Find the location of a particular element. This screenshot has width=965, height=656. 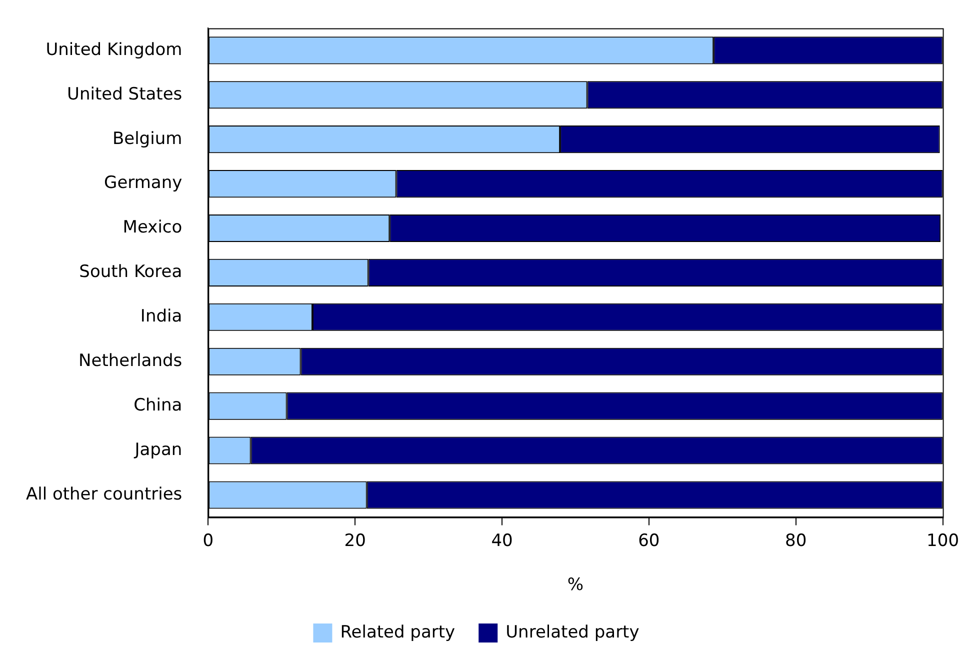

y-tick-label: United States is located at coordinates (124, 94).